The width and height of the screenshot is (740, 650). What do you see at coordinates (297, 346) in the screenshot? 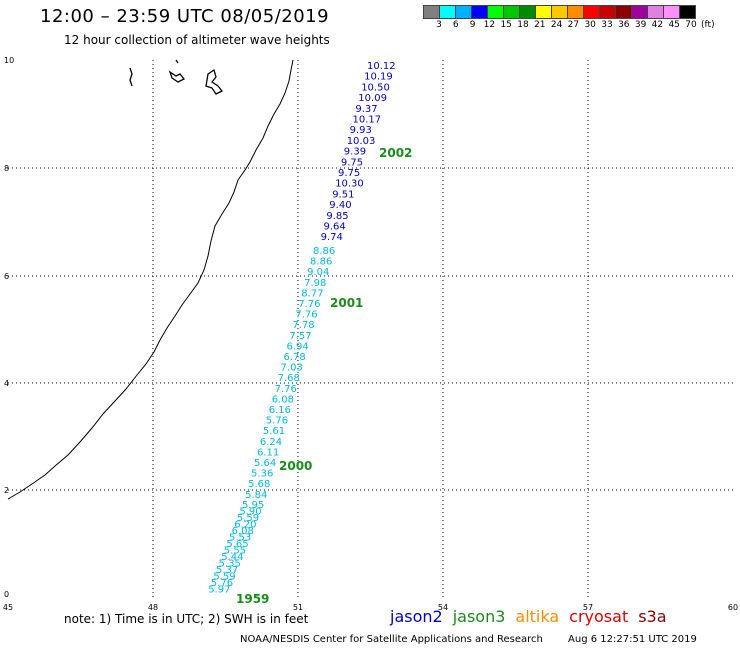
I see `swh-value: 6.94` at bounding box center [297, 346].